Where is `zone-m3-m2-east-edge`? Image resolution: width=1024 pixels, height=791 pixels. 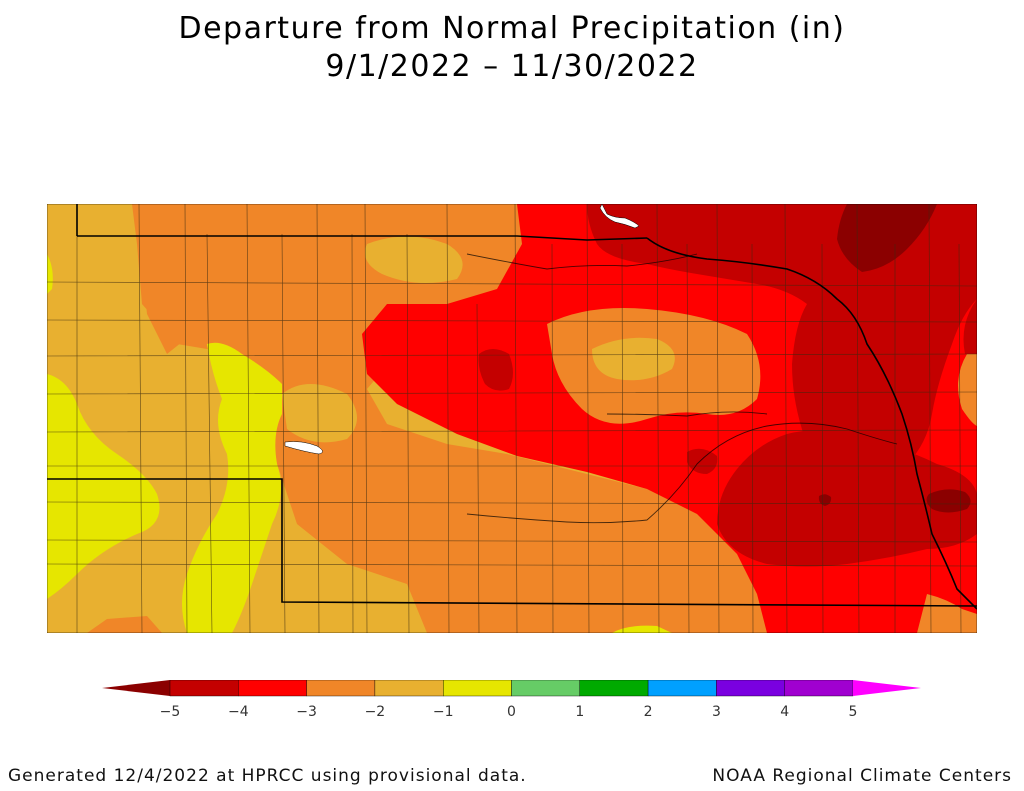 zone-m3-m2-east-edge is located at coordinates (967, 390).